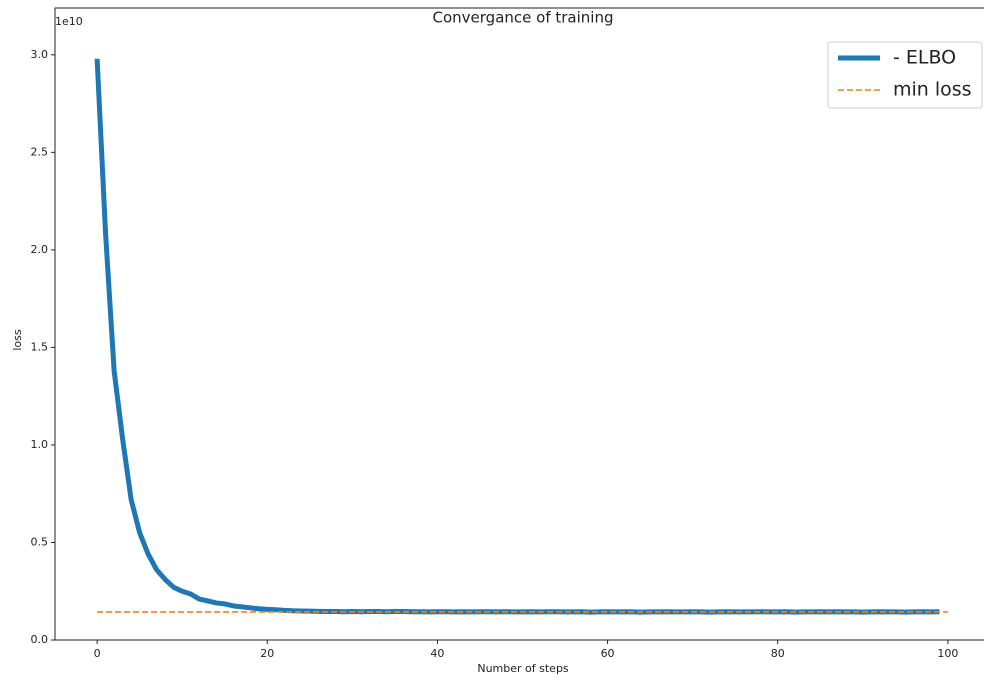 The image size is (984, 681). What do you see at coordinates (40, 249) in the screenshot?
I see `y-tick-label: 2.0` at bounding box center [40, 249].